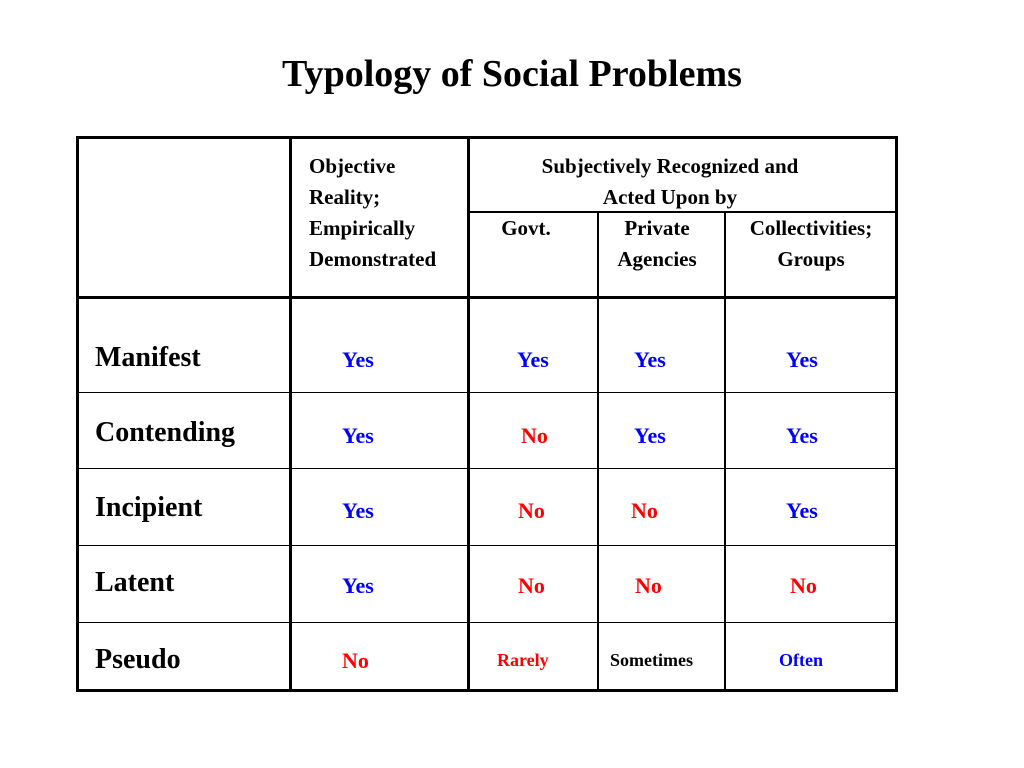 The height and width of the screenshot is (768, 1024). What do you see at coordinates (526, 228) in the screenshot?
I see `header-govt: Govt.` at bounding box center [526, 228].